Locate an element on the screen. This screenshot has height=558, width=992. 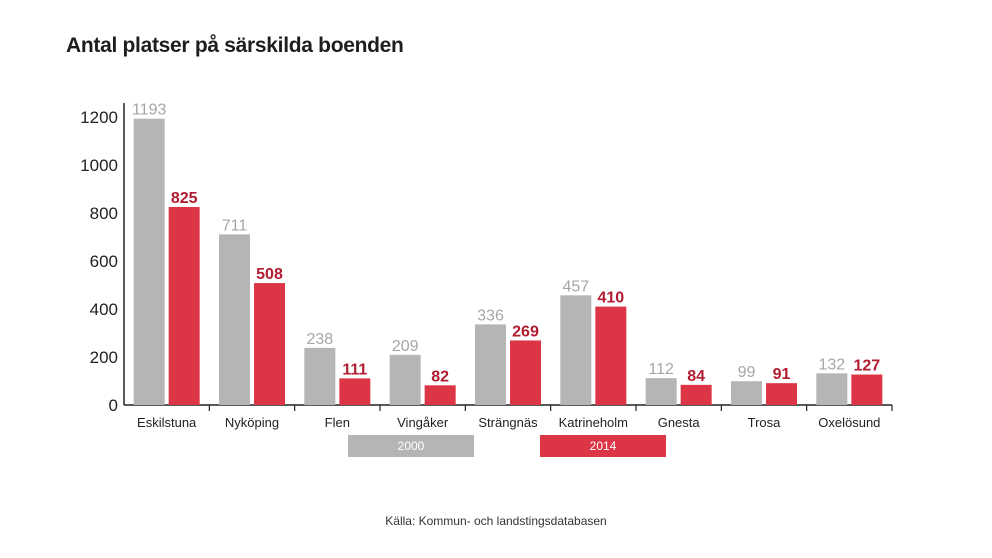
chart-title: Antal platser på särskilda boenden is located at coordinates (235, 45).